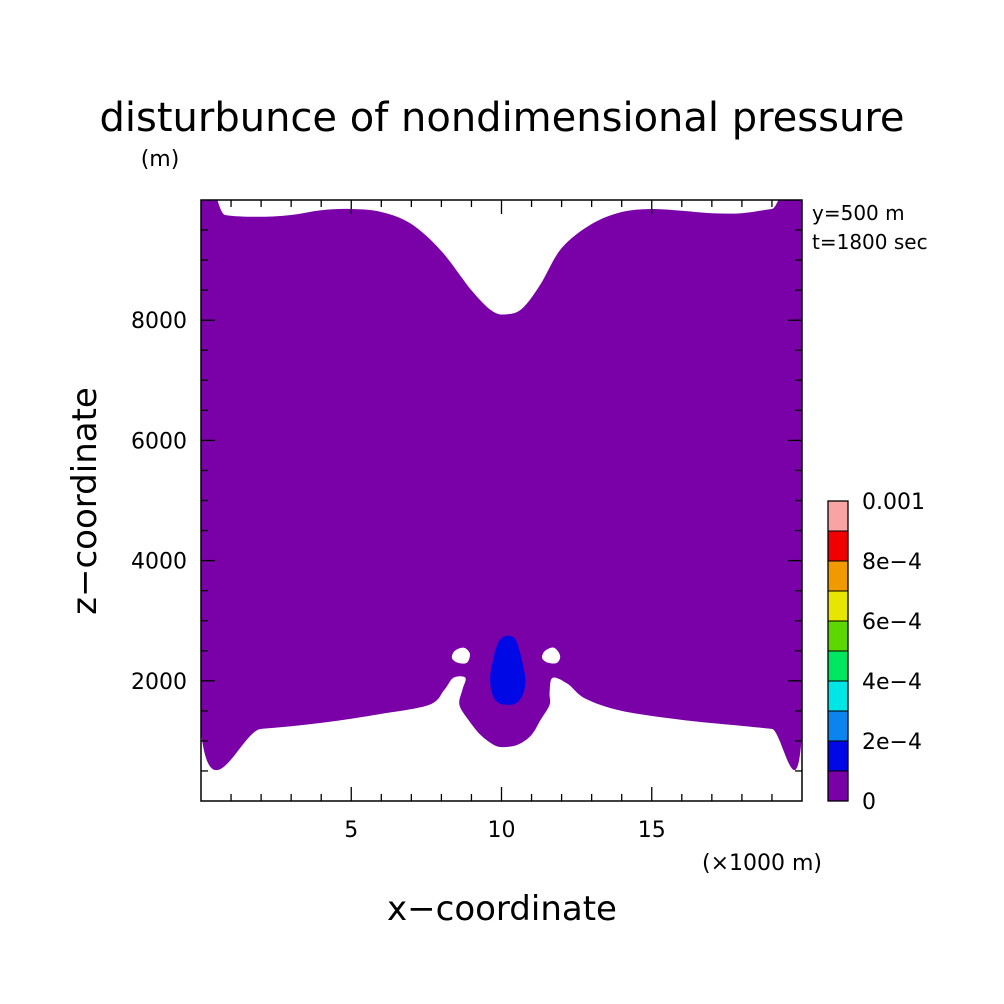 The height and width of the screenshot is (1004, 1004). What do you see at coordinates (351, 830) in the screenshot?
I see `x-tick-label: 5` at bounding box center [351, 830].